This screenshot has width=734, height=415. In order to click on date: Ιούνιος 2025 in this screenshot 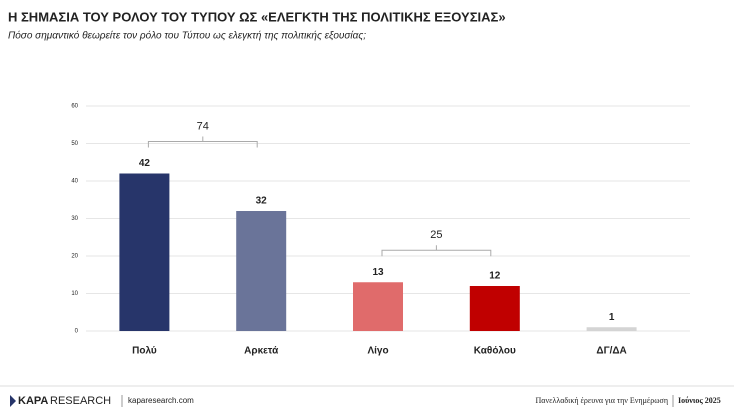, I will do `click(699, 400)`.